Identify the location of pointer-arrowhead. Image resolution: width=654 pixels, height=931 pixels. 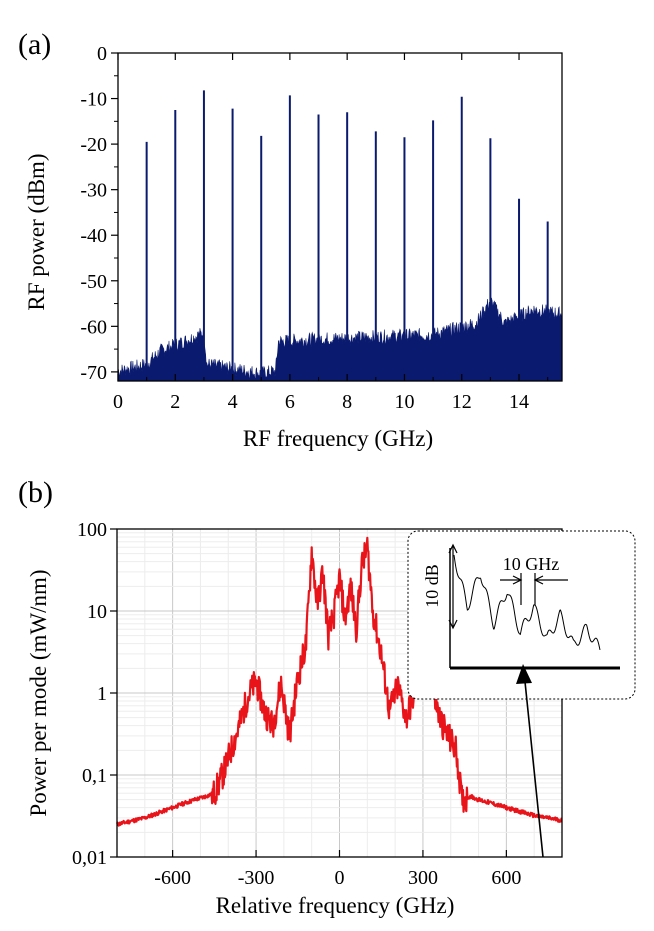
(524, 674).